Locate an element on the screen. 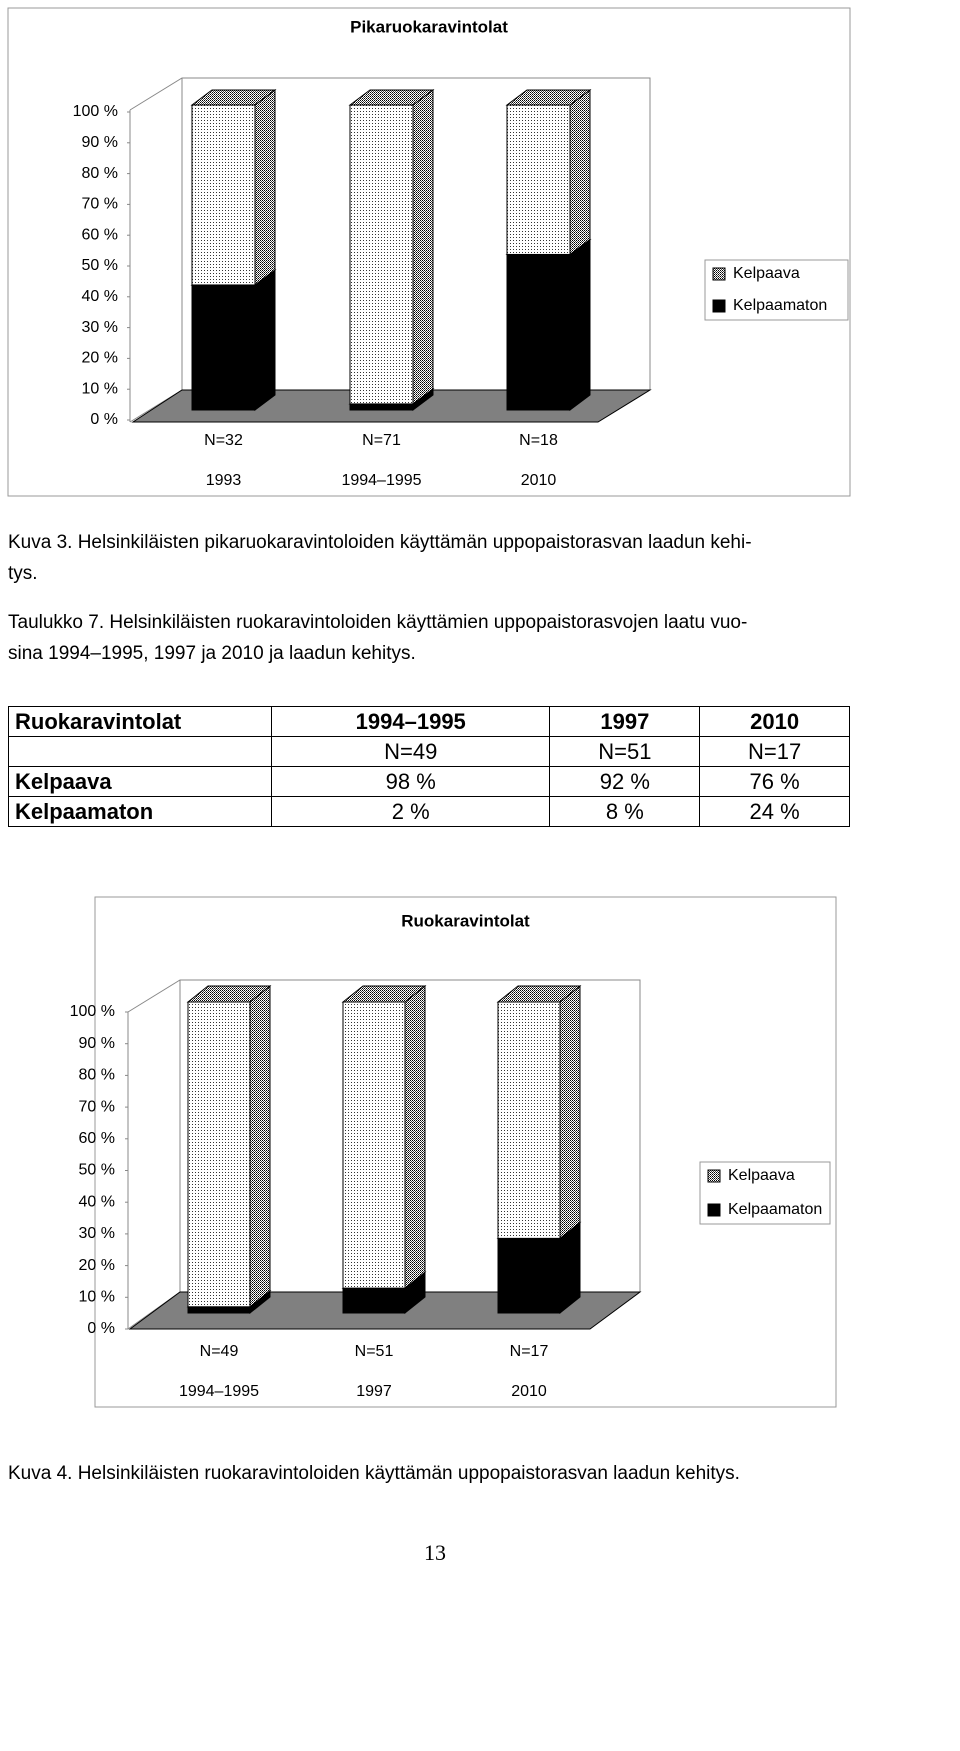 This screenshot has height=1751, width=960. table-cell is located at coordinates (140, 751).